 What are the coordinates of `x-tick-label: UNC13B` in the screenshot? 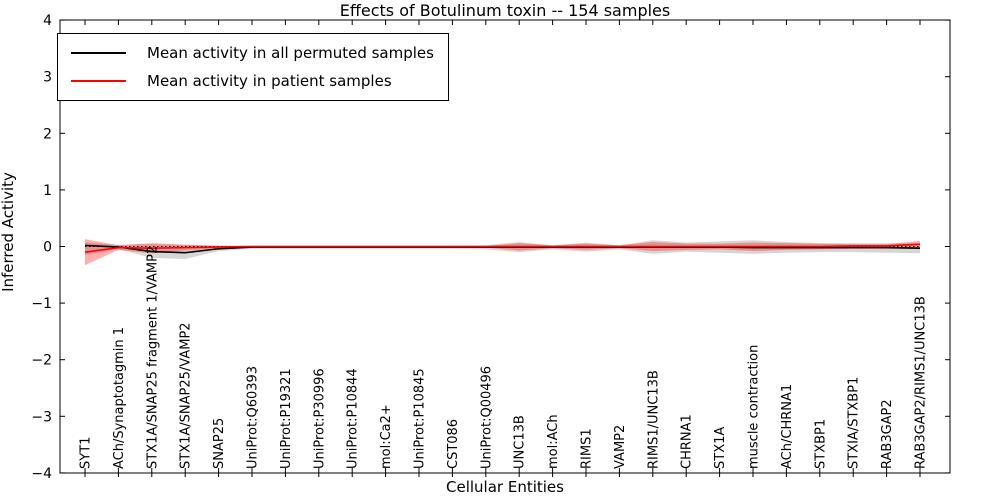 It's located at (520, 442).